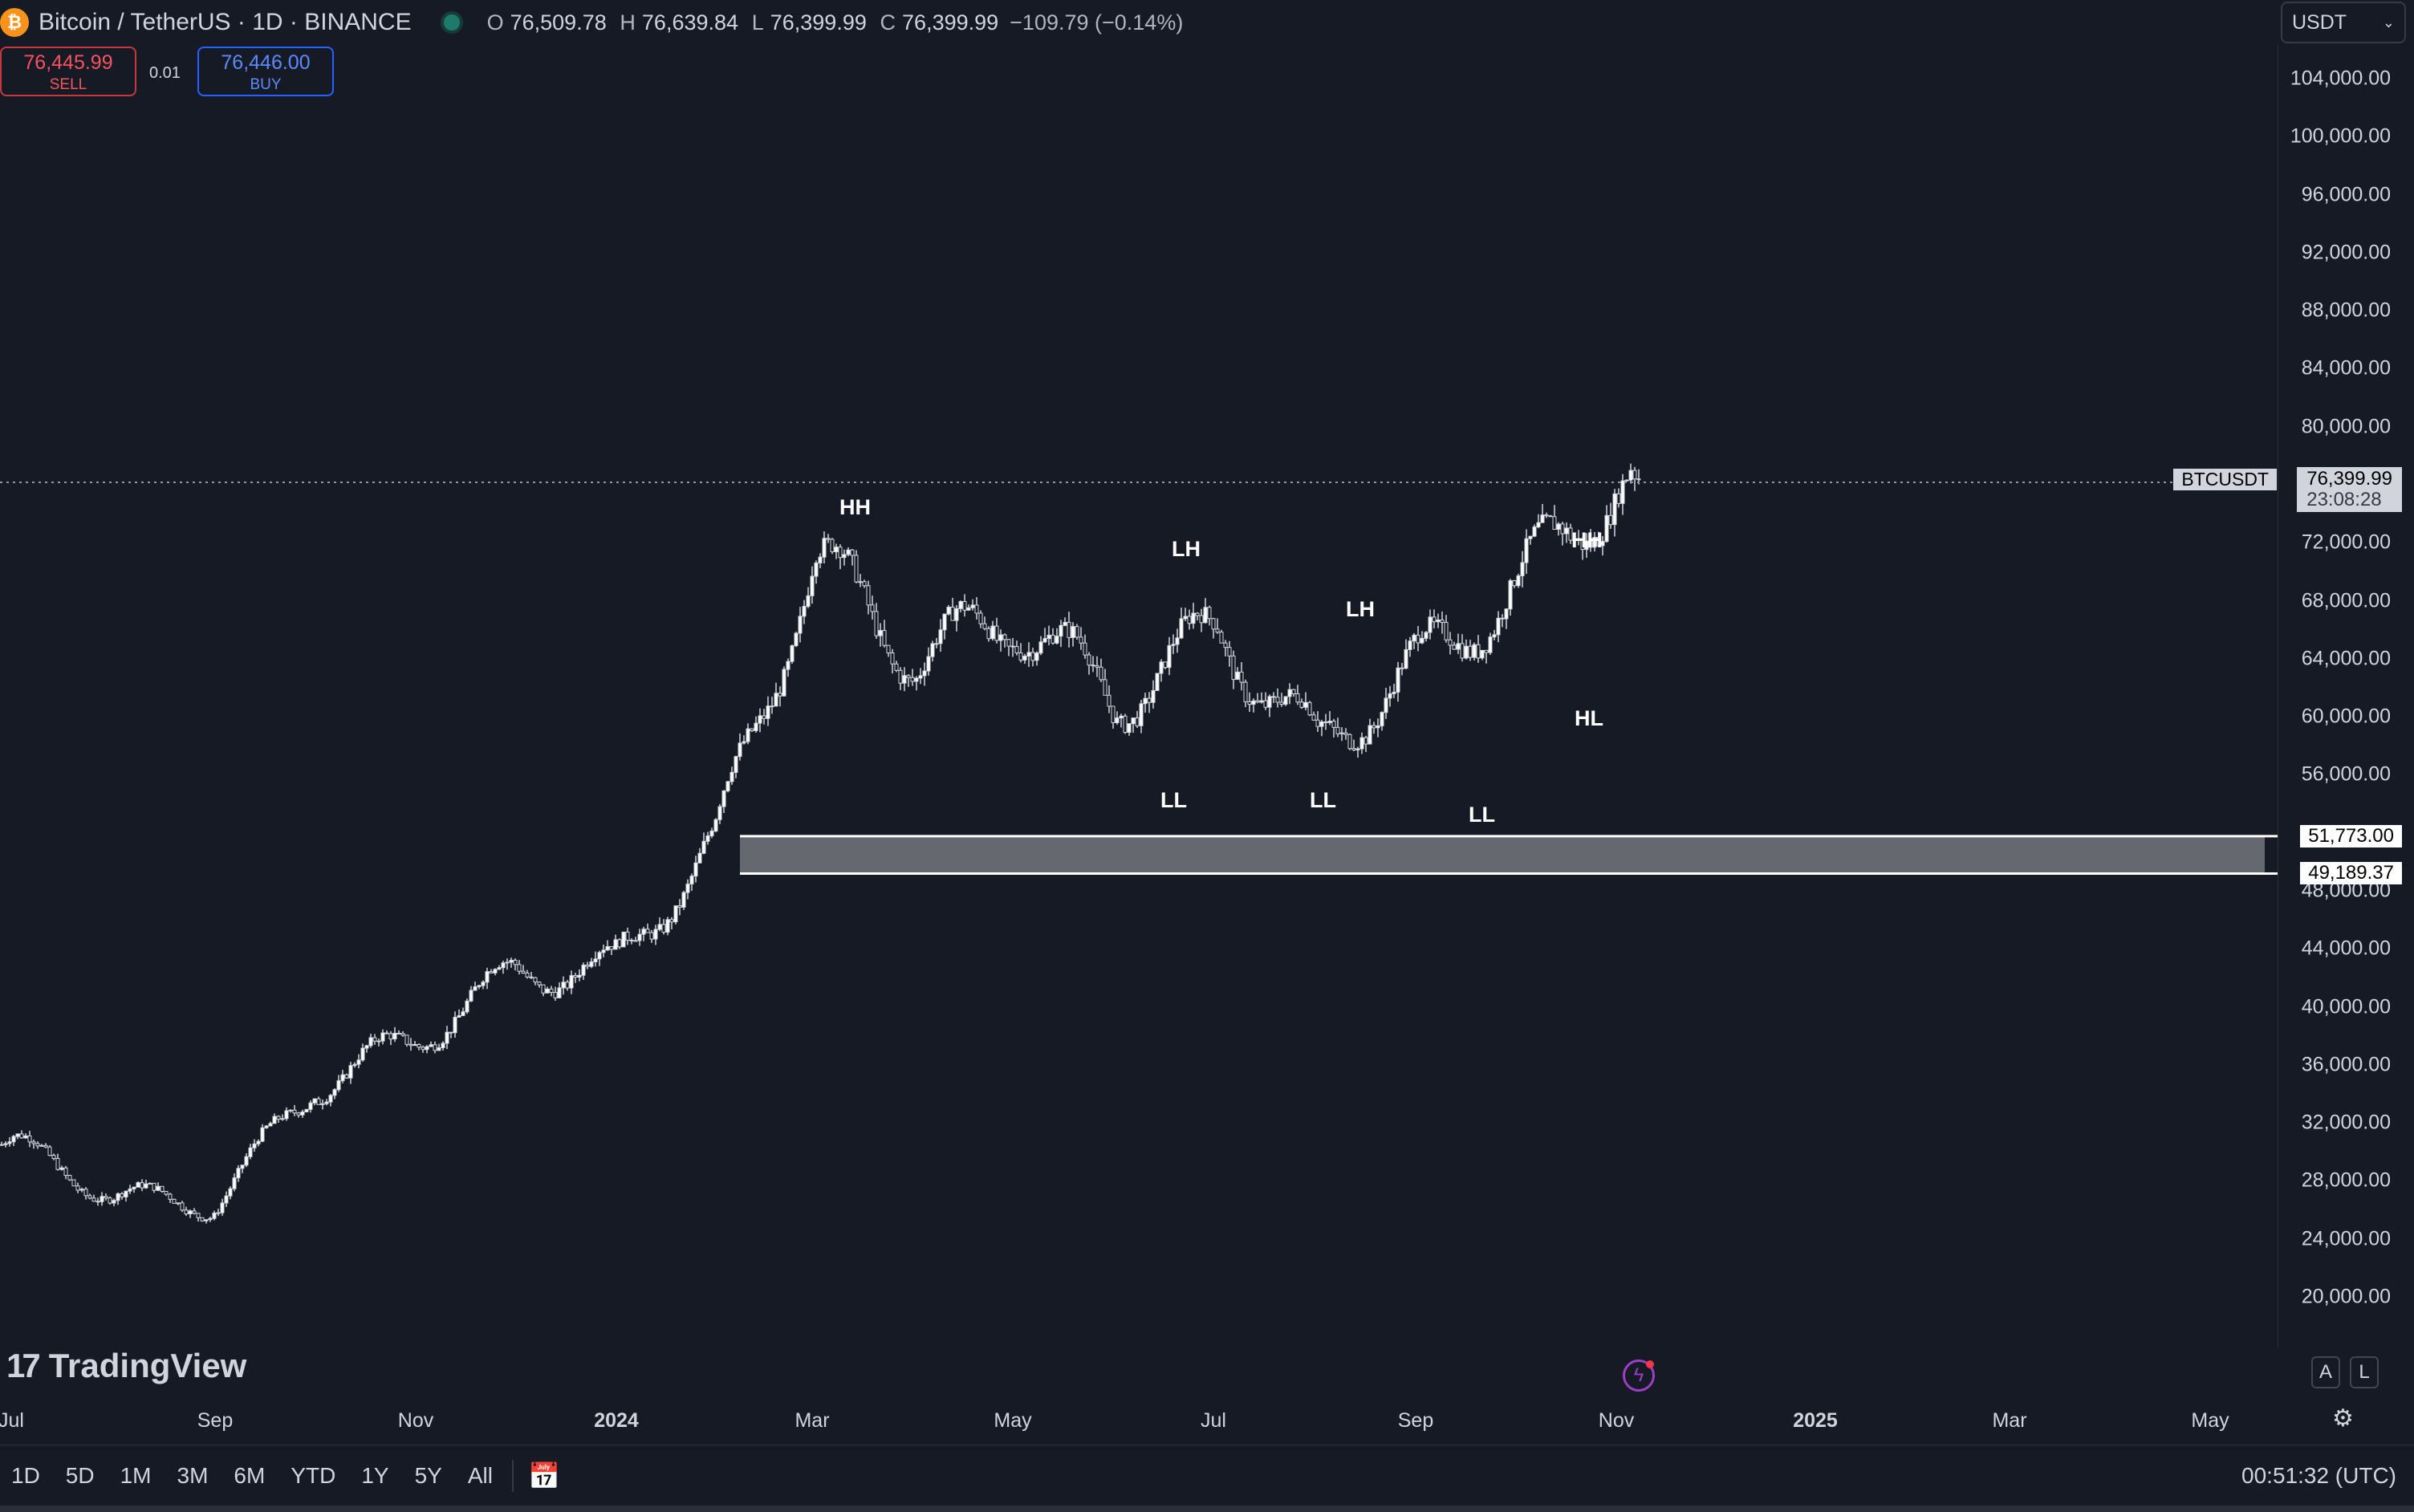 The width and height of the screenshot is (2414, 1512). I want to click on range-5d: 5D, so click(80, 1475).